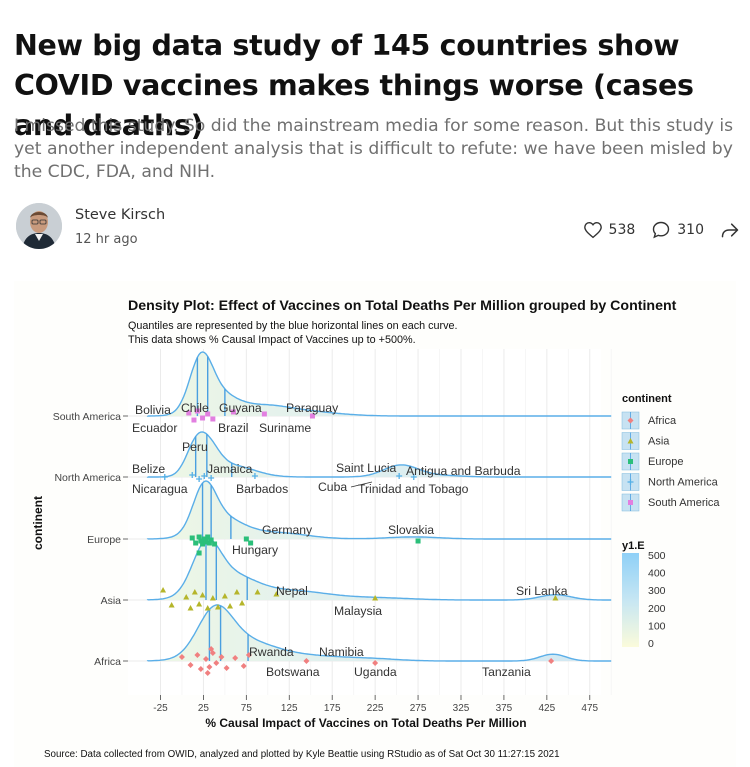 The image size is (750, 767). Describe the element at coordinates (255, 550) in the screenshot. I see `label-hungary: Hungary` at that location.